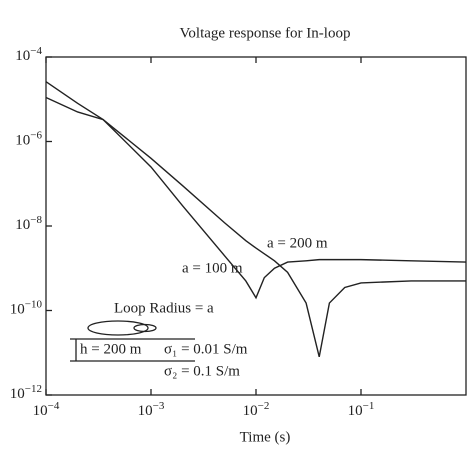 Image resolution: width=474 pixels, height=474 pixels. I want to click on annotation: σ₁ = 0.01 S/m, so click(206, 349).